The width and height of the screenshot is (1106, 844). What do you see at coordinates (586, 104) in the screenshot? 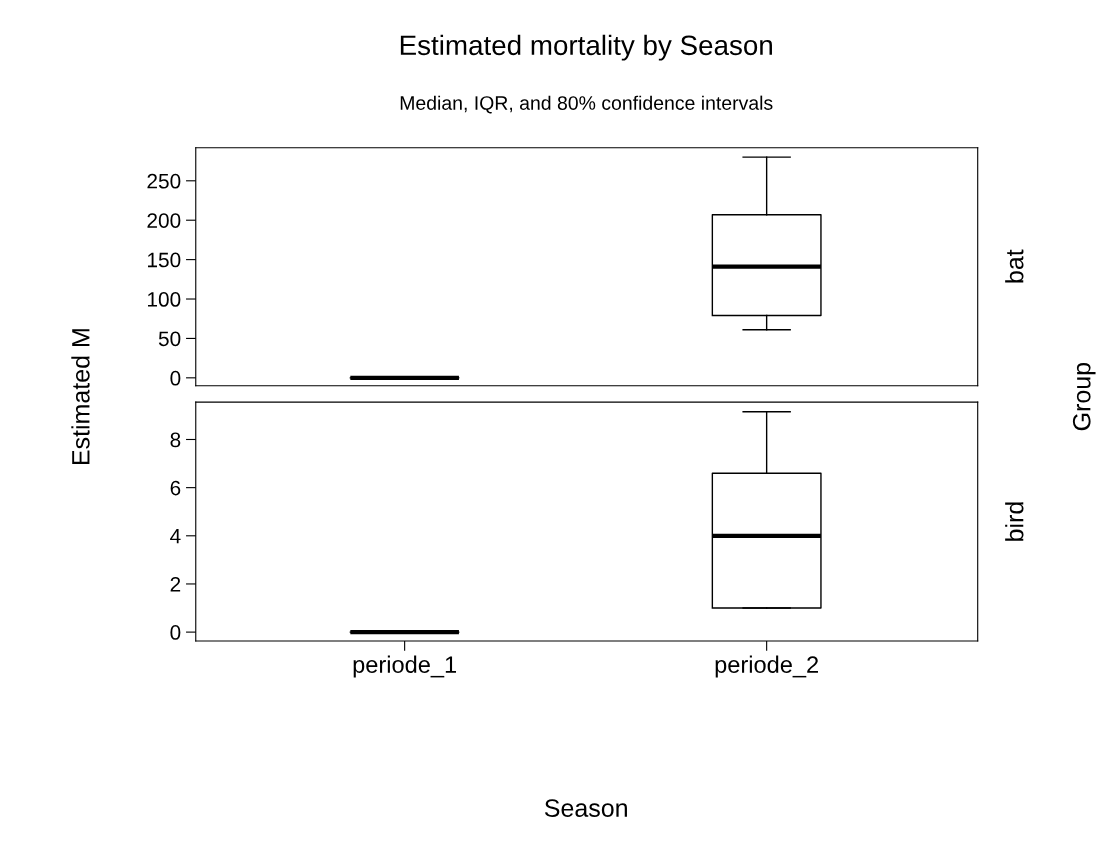
I see `chart-subtitle: Median, IQR, and 80% confidence intervals` at bounding box center [586, 104].